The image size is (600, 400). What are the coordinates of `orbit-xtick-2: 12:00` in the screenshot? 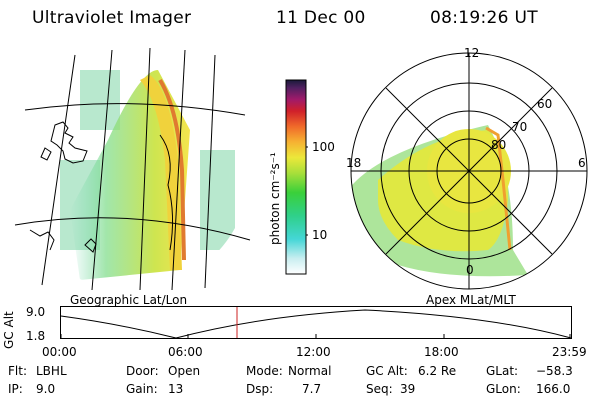 It's located at (313, 352).